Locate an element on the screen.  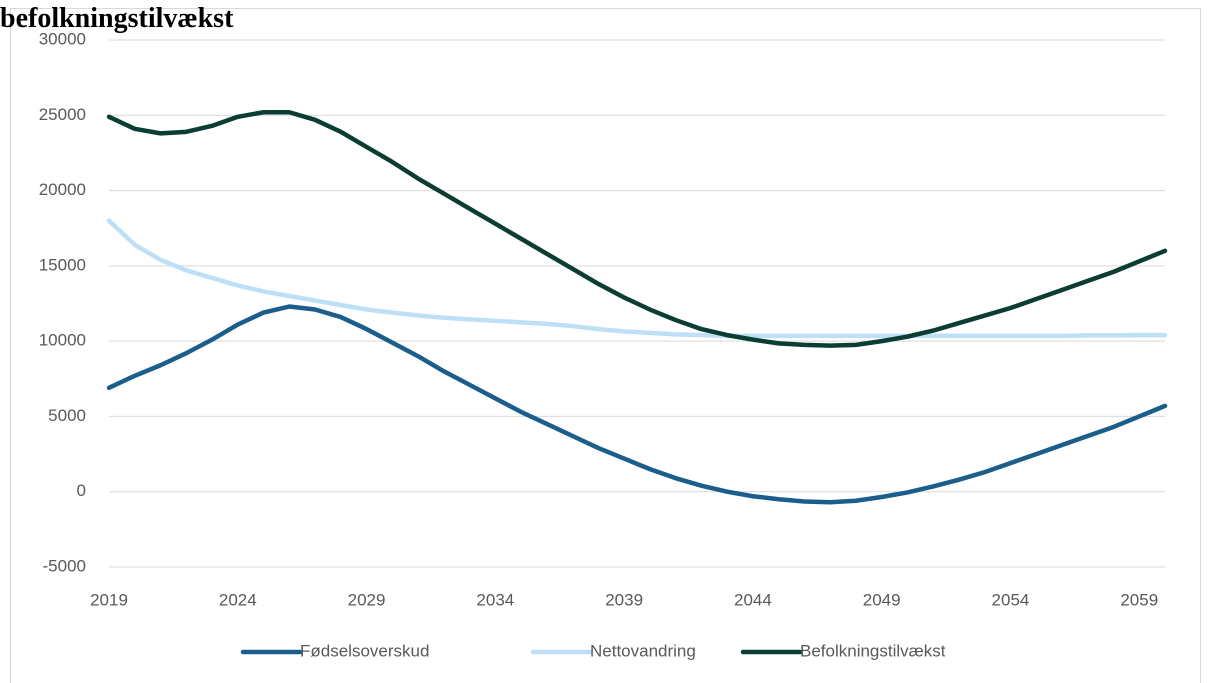
x-tick-label: 2044 is located at coordinates (753, 599).